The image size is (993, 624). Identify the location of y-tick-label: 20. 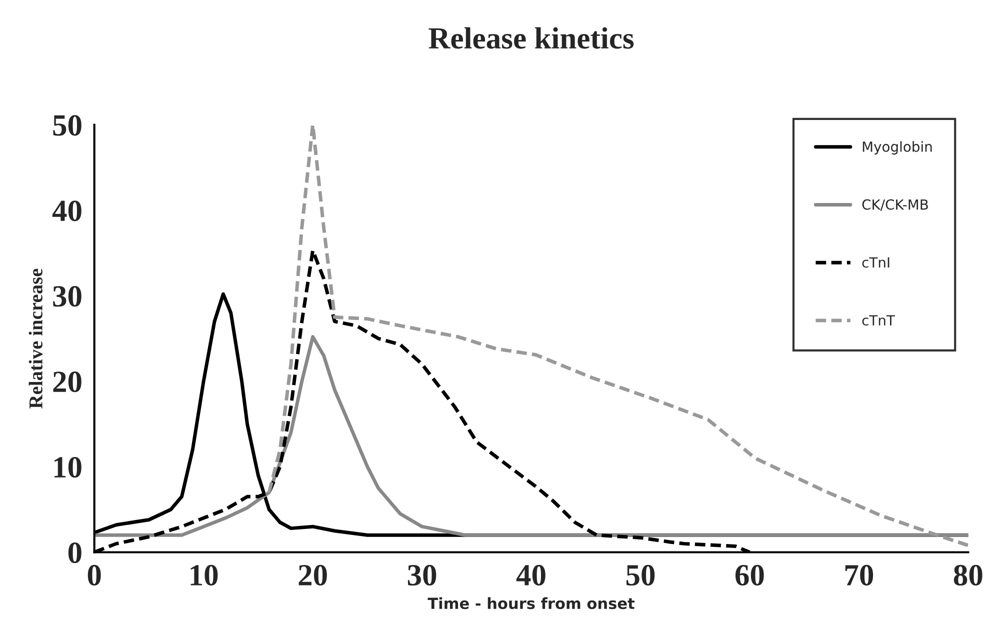
(67, 382).